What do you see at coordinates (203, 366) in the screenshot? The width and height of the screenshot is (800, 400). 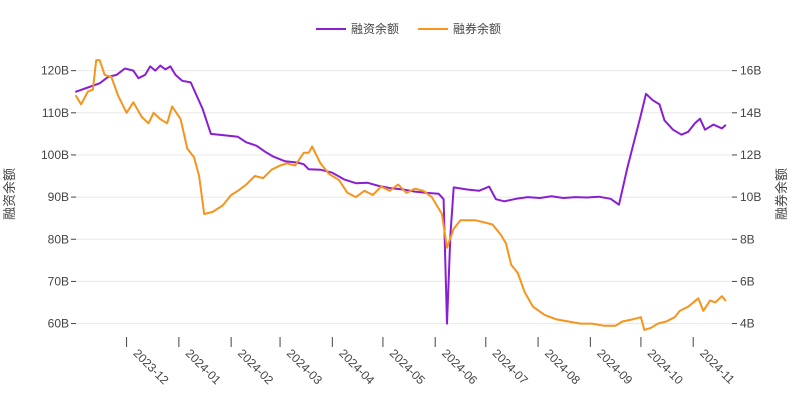 I see `x-tick-label: 2024-01` at bounding box center [203, 366].